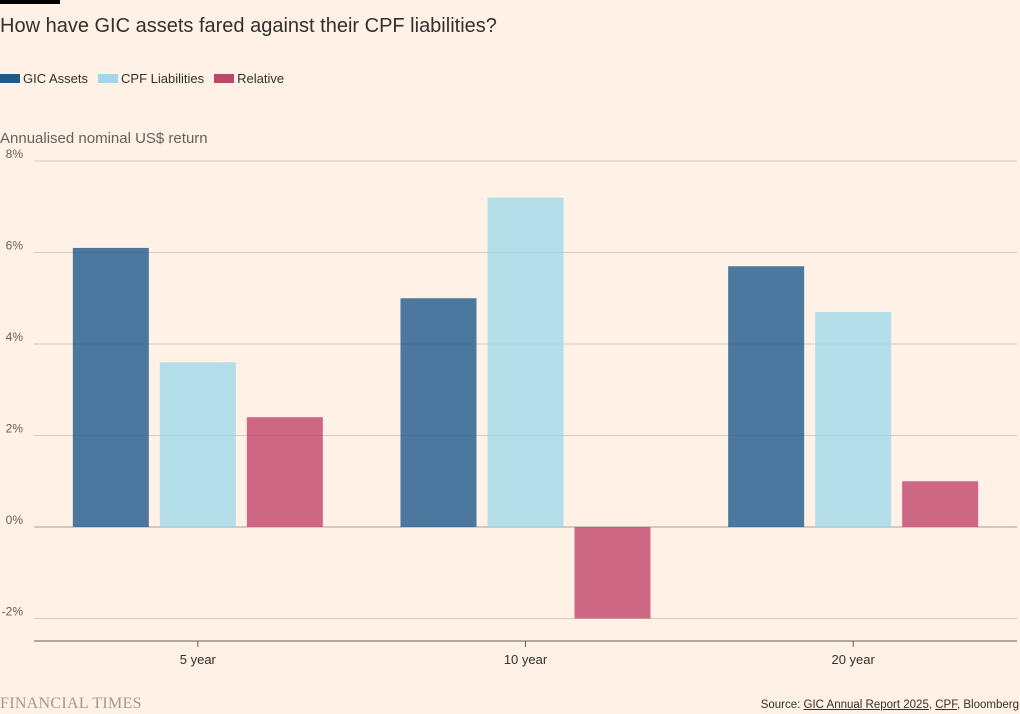  What do you see at coordinates (13, 612) in the screenshot?
I see `y-tick-label: -2%` at bounding box center [13, 612].